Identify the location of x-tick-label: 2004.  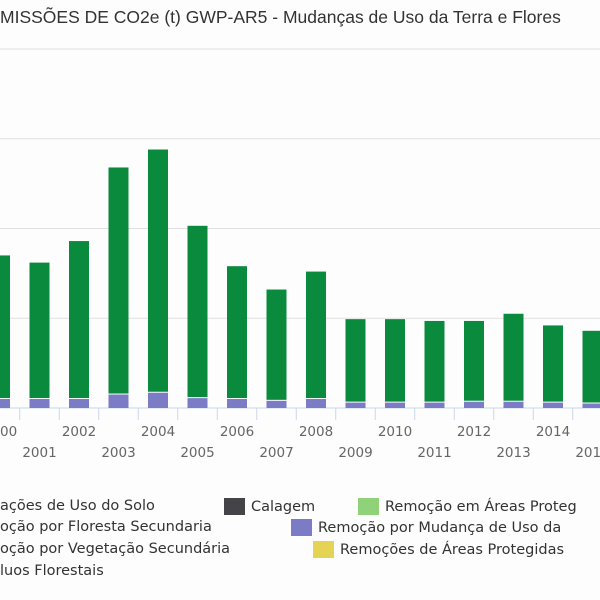
(158, 432).